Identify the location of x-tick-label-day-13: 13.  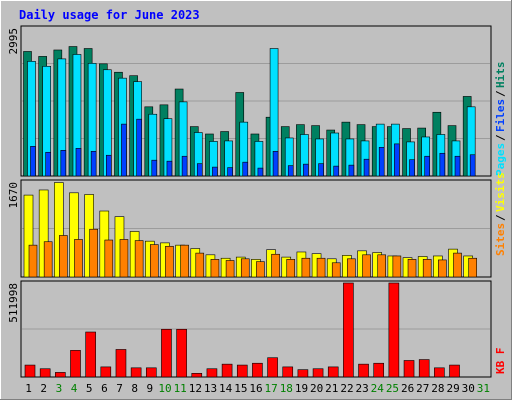
(210, 388).